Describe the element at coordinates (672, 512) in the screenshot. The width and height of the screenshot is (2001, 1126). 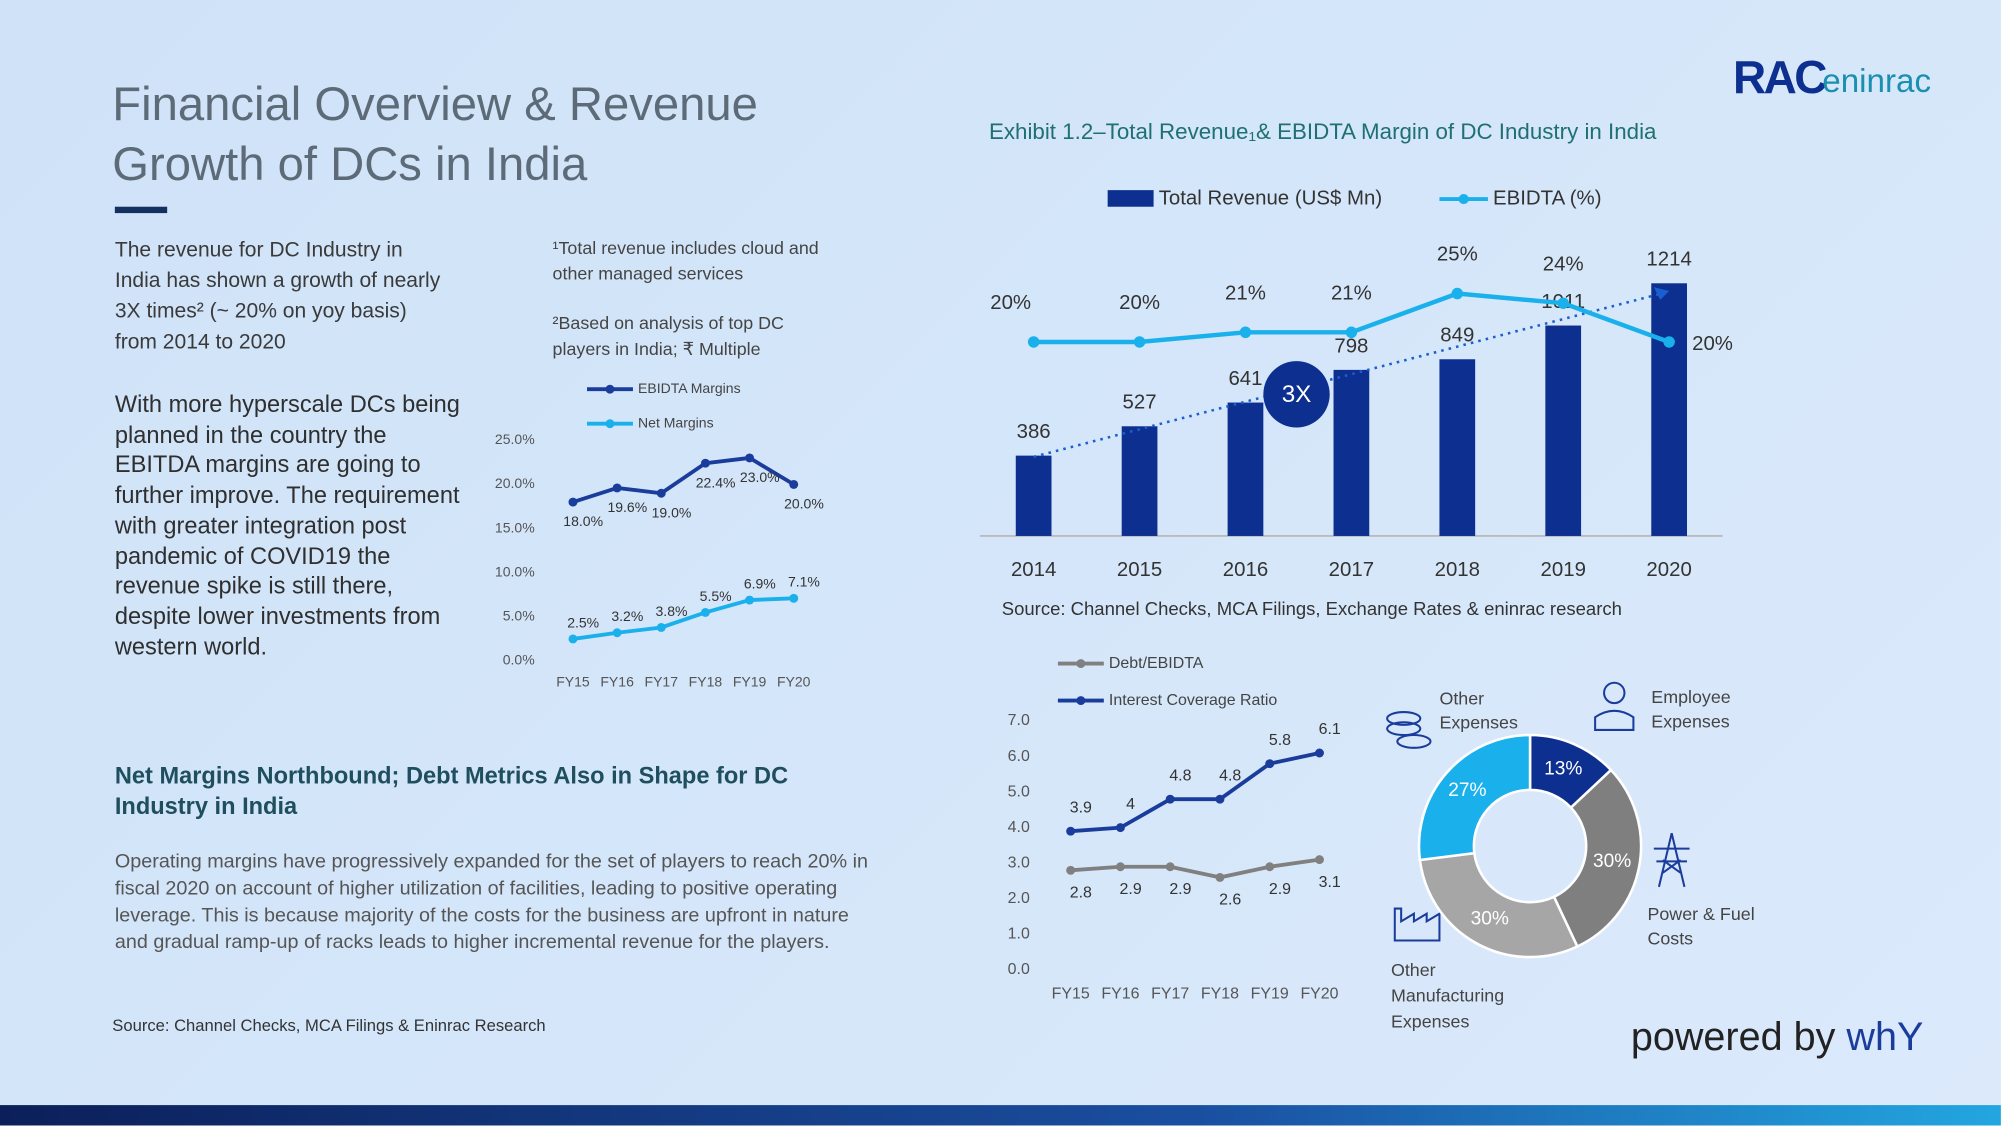
I see `line-label: 19.0%` at that location.